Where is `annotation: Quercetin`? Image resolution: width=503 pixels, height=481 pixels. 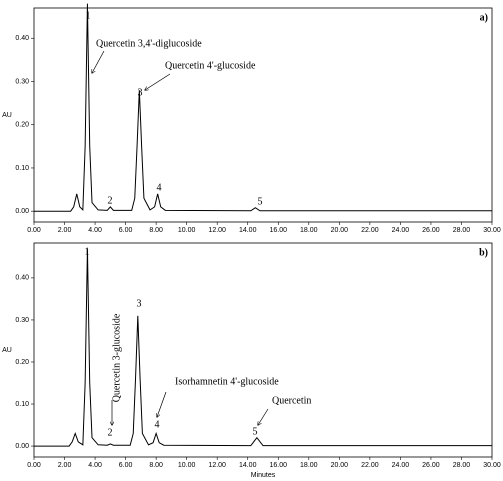 annotation: Quercetin is located at coordinates (291, 400).